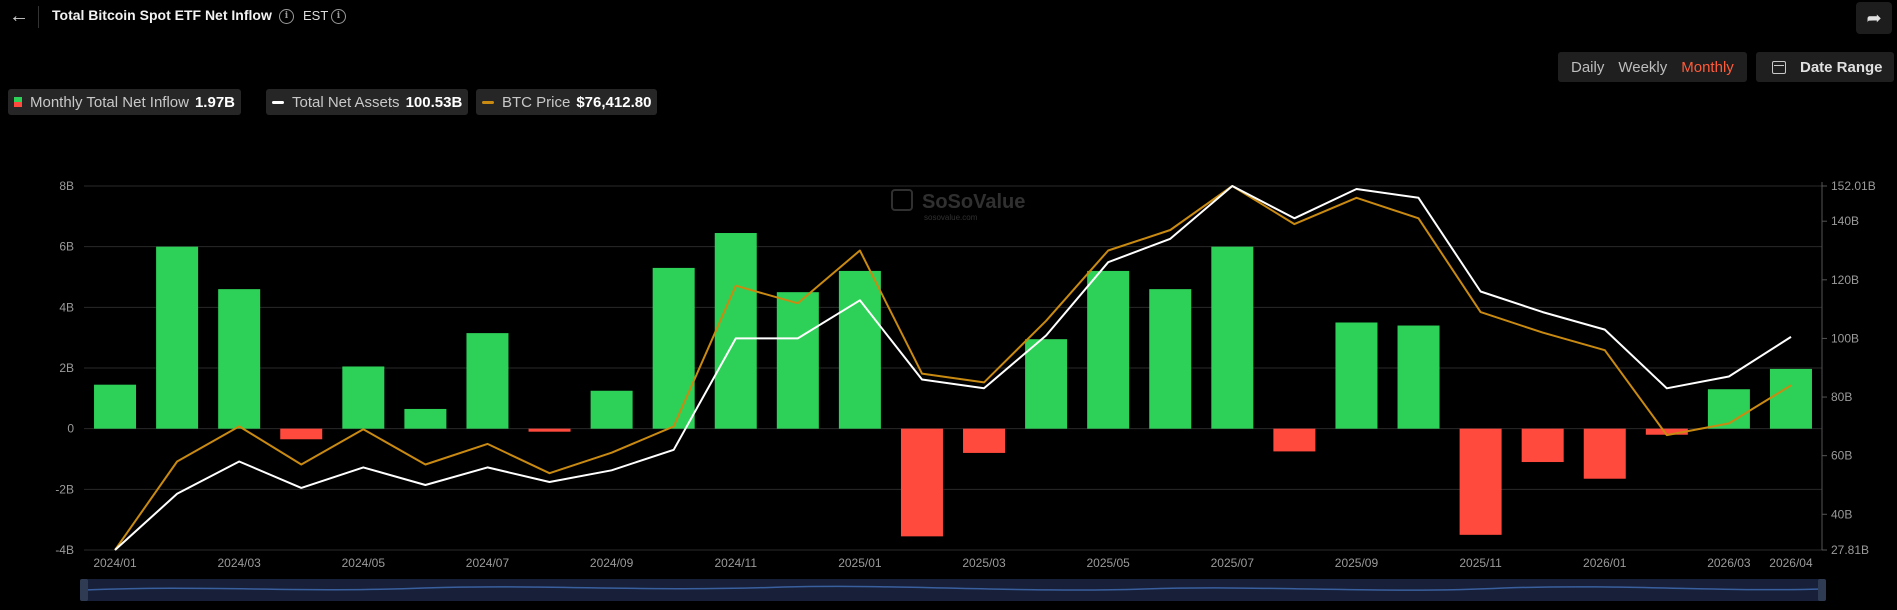 The width and height of the screenshot is (1897, 610). What do you see at coordinates (1841, 514) in the screenshot?
I see `y-axis-right-tick: 40B` at bounding box center [1841, 514].